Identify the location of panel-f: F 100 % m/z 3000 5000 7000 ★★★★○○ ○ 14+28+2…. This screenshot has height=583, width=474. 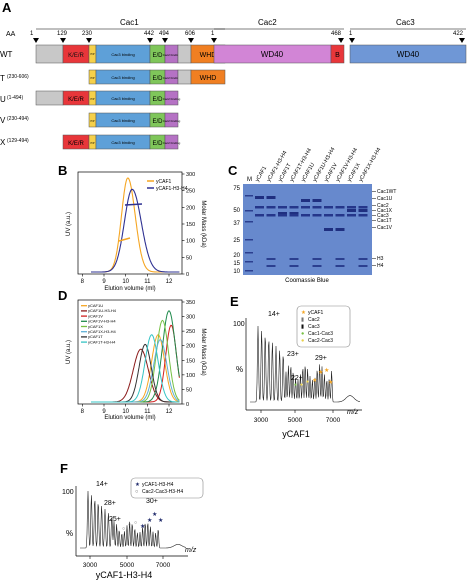
(132, 520).